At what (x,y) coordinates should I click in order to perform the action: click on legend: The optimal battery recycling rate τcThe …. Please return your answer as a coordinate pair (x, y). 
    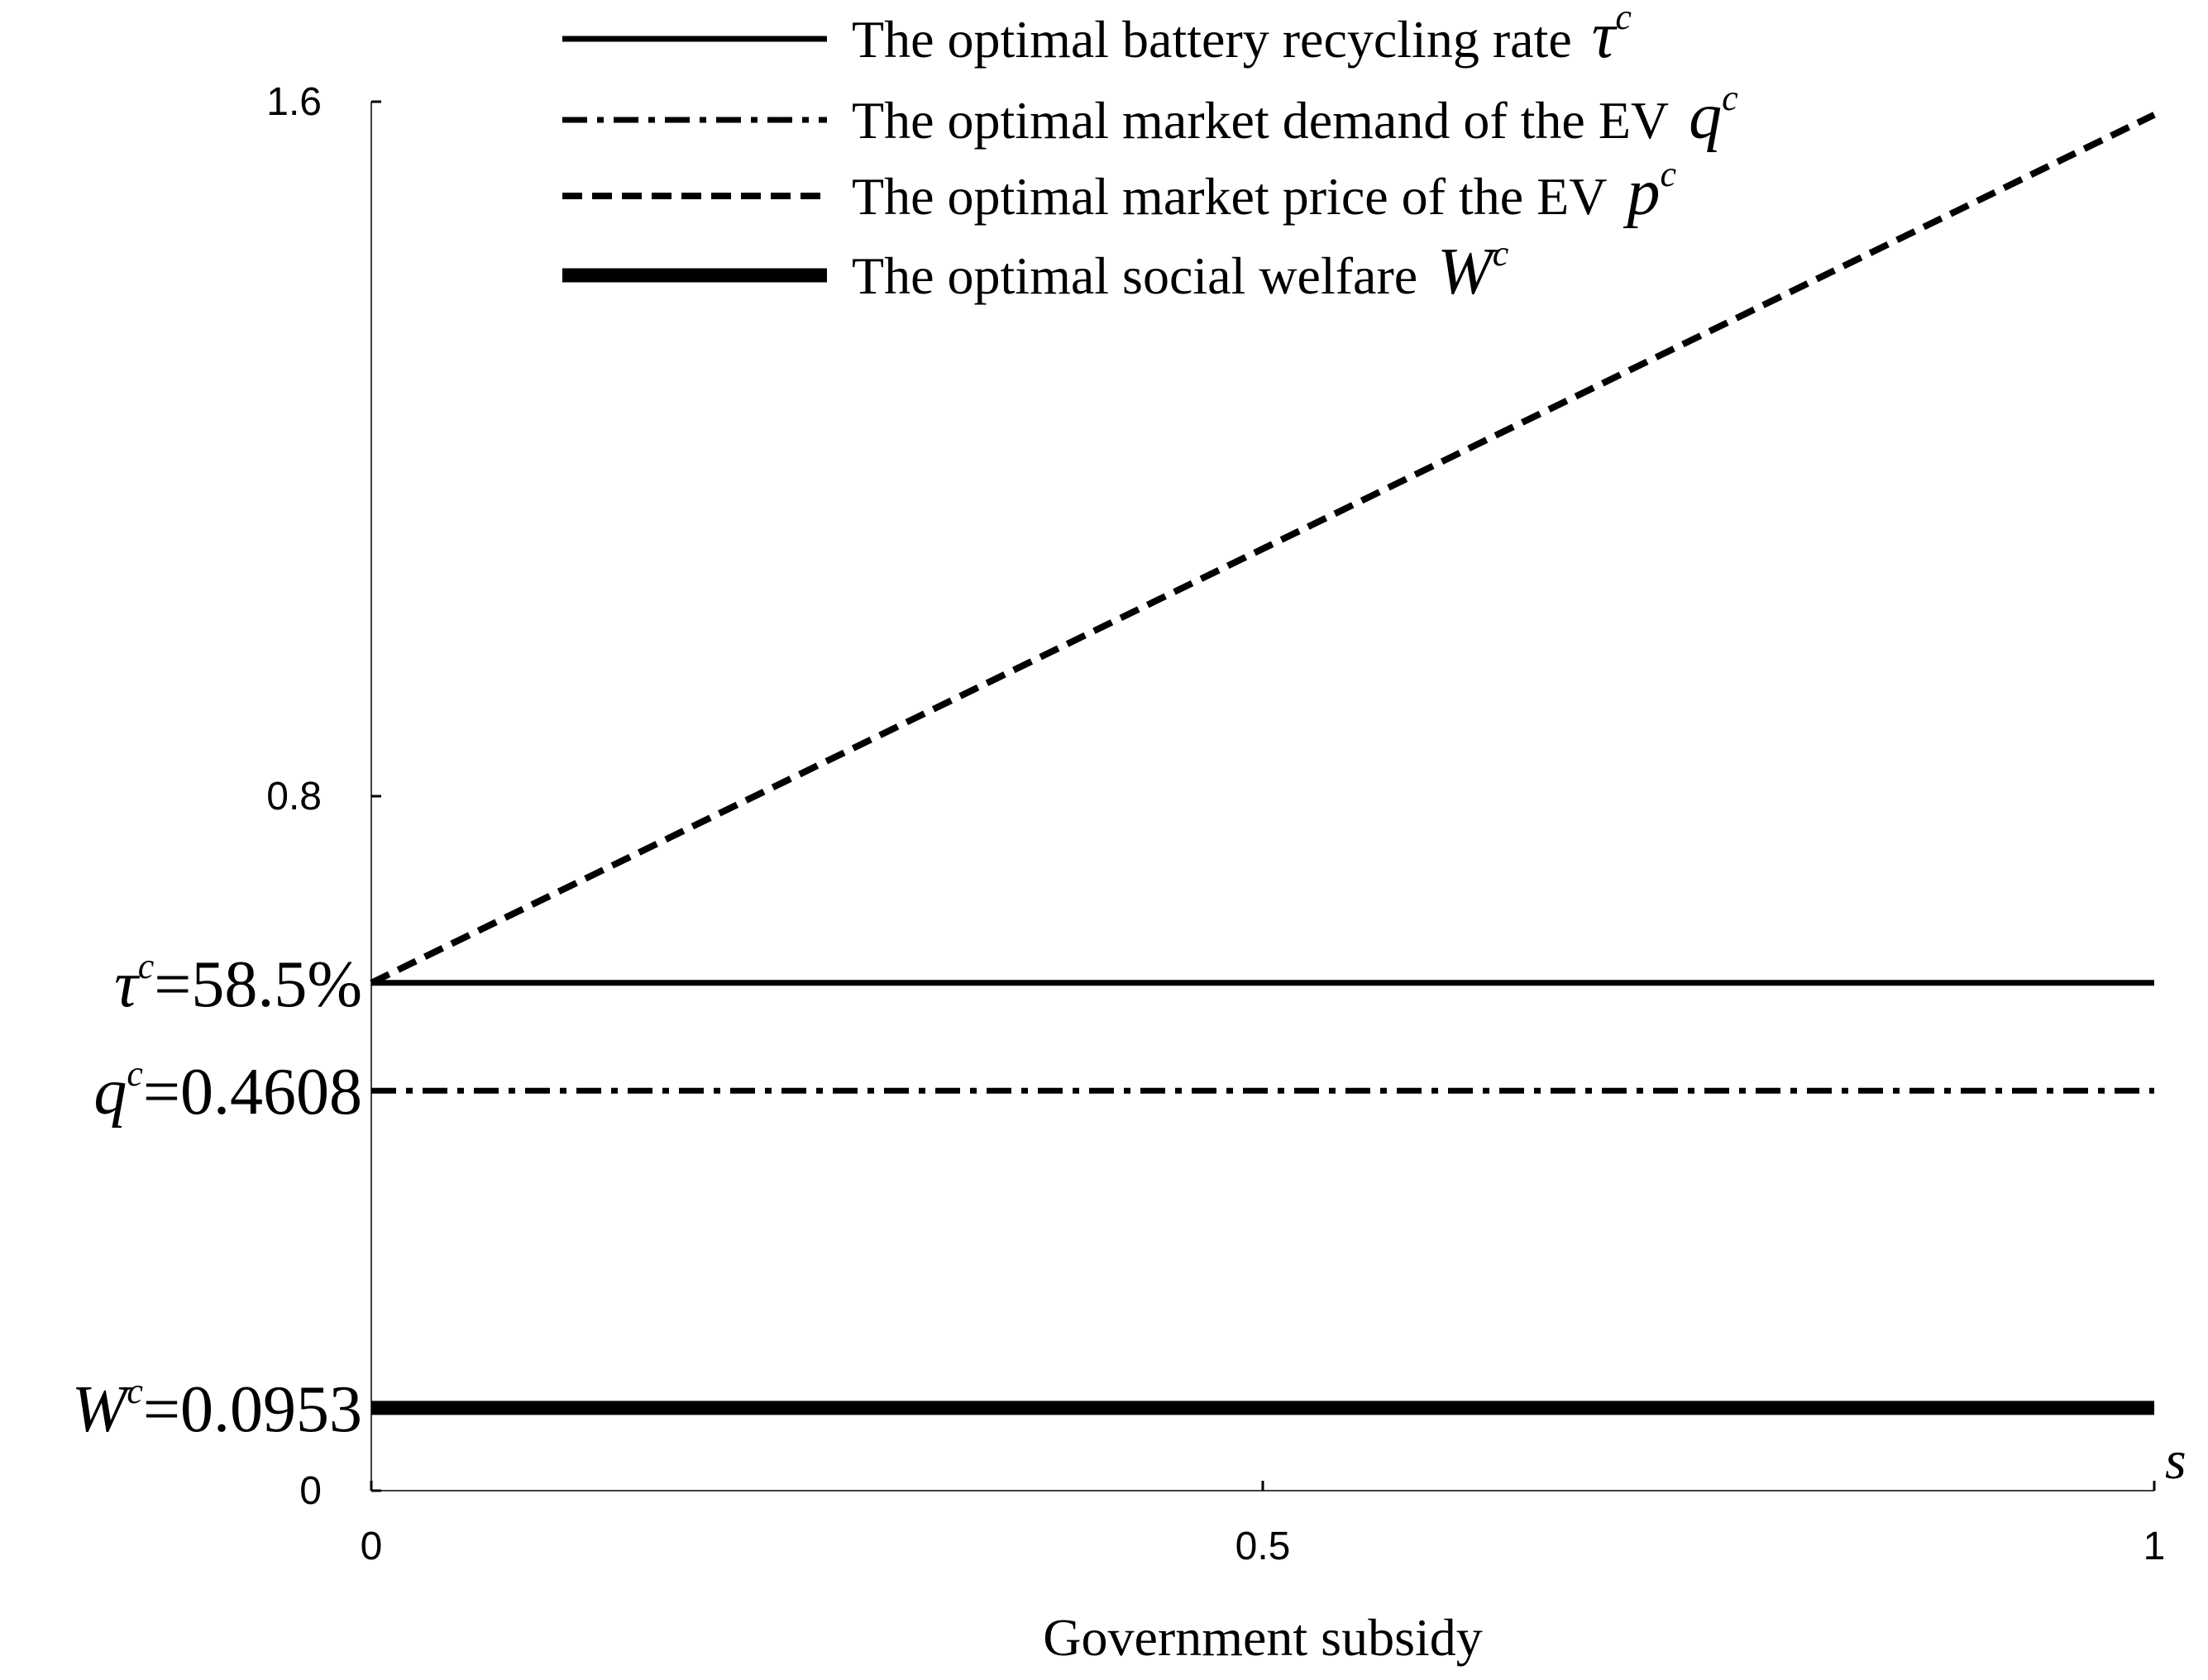
    Looking at the image, I should click on (1150, 154).